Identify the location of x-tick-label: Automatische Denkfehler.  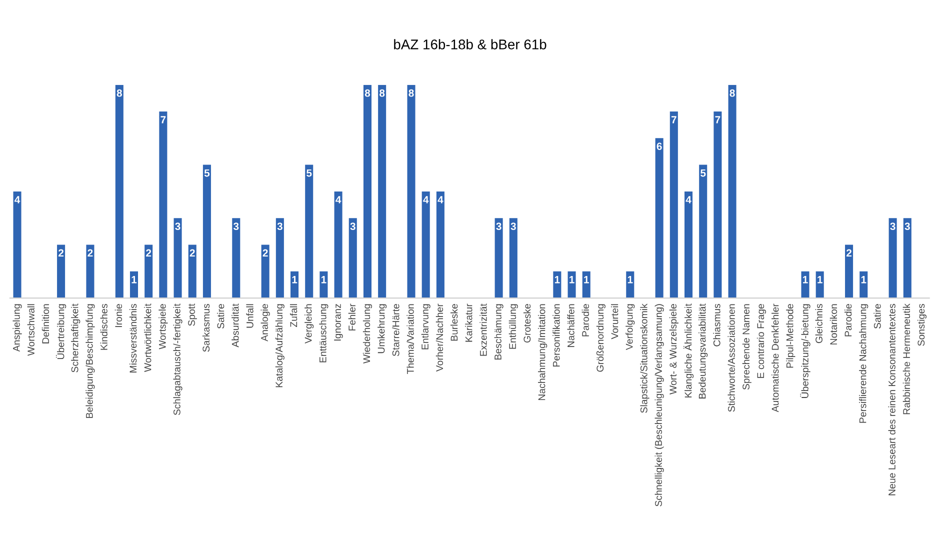
(775, 358).